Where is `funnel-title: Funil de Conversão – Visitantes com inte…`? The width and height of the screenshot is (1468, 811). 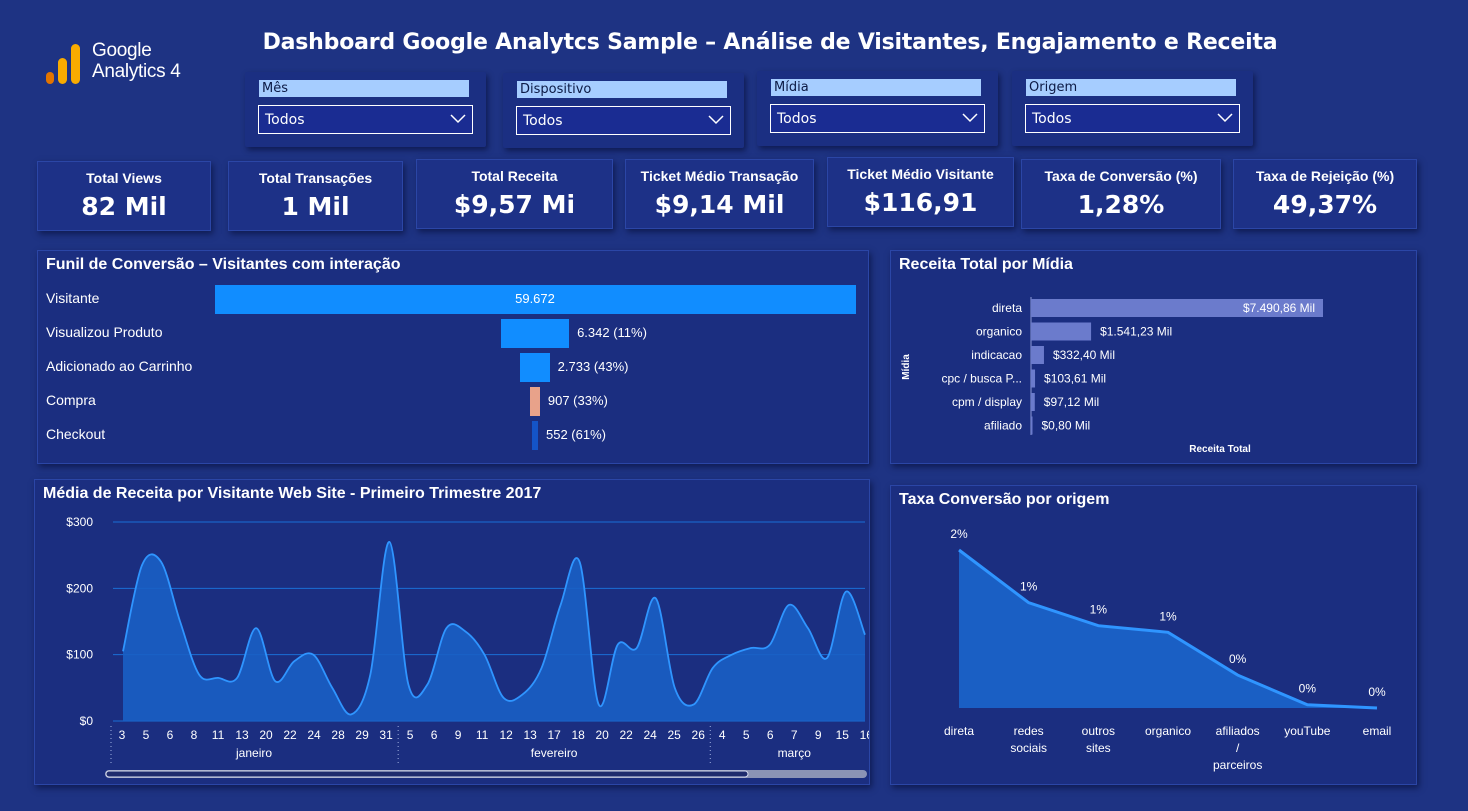 funnel-title: Funil de Conversão – Visitantes com inte… is located at coordinates (223, 264).